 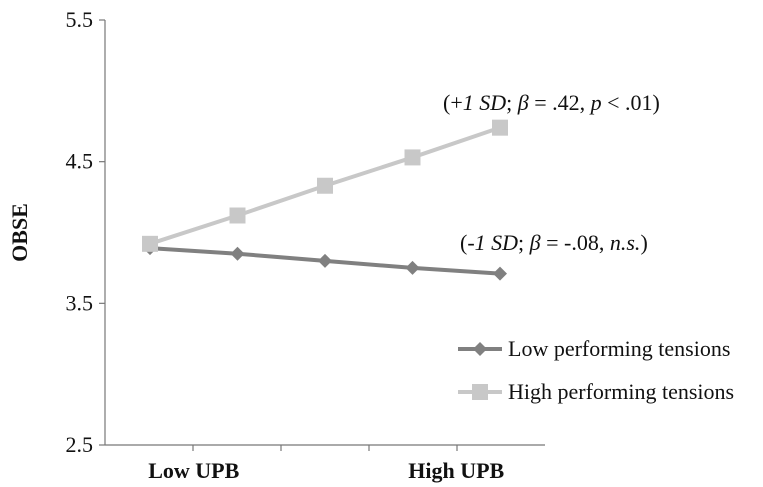 What do you see at coordinates (619, 348) in the screenshot?
I see `legend-label: Low performing tensions` at bounding box center [619, 348].